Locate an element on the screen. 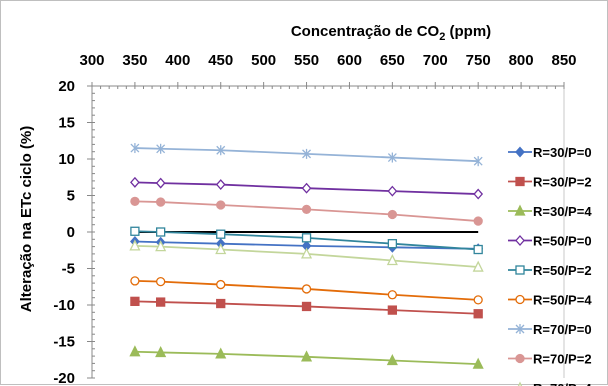 This screenshot has width=608, height=386. y-tick-label: 0 is located at coordinates (71, 232).